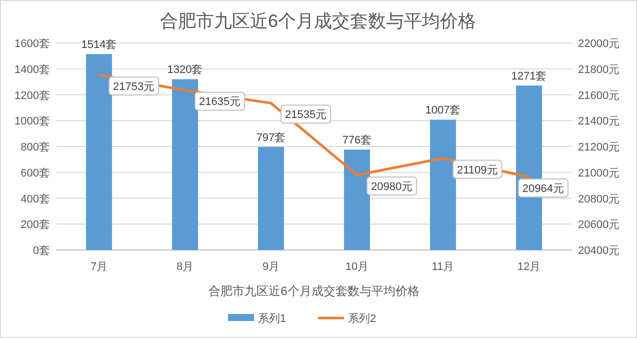  I want to click on y2-tick-label: 22000元, so click(599, 44).